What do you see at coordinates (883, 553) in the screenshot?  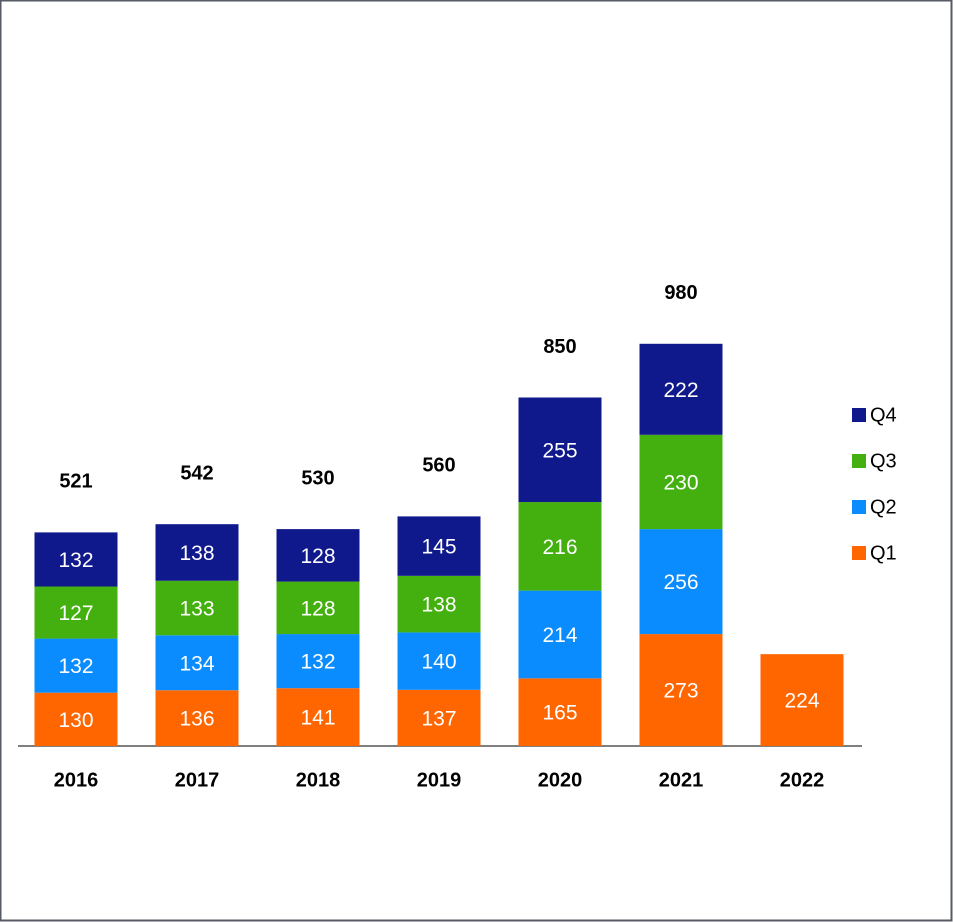 I see `legend-label: Q1` at bounding box center [883, 553].